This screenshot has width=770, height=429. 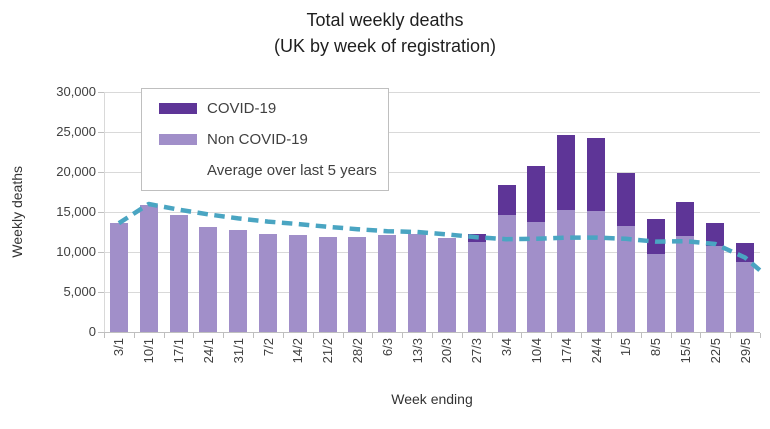 I want to click on x-tick-label: 3/4, so click(x=507, y=347).